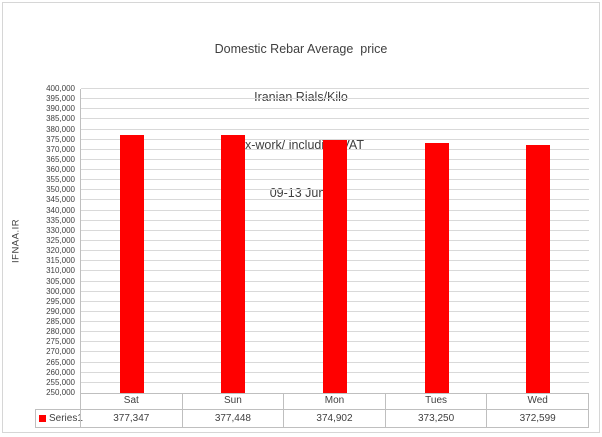 The image size is (602, 437). Describe the element at coordinates (60, 251) in the screenshot. I see `y-tick-label-320000: 320,000` at that location.